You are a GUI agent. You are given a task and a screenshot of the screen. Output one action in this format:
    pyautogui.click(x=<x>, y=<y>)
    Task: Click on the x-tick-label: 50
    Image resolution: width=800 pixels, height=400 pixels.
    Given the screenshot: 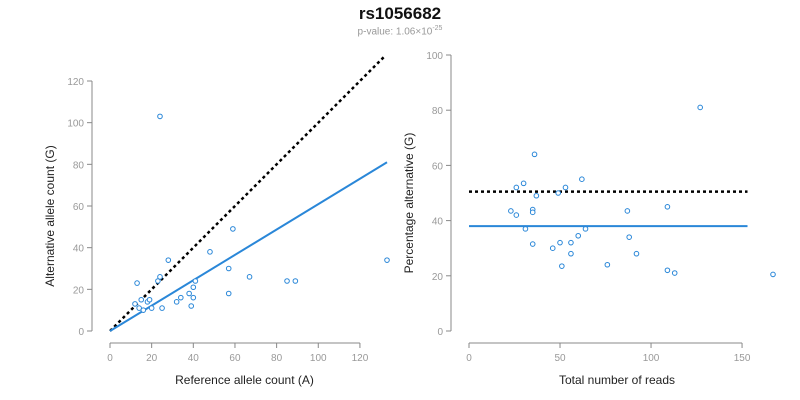 What is the action you would take?
    pyautogui.click(x=560, y=358)
    